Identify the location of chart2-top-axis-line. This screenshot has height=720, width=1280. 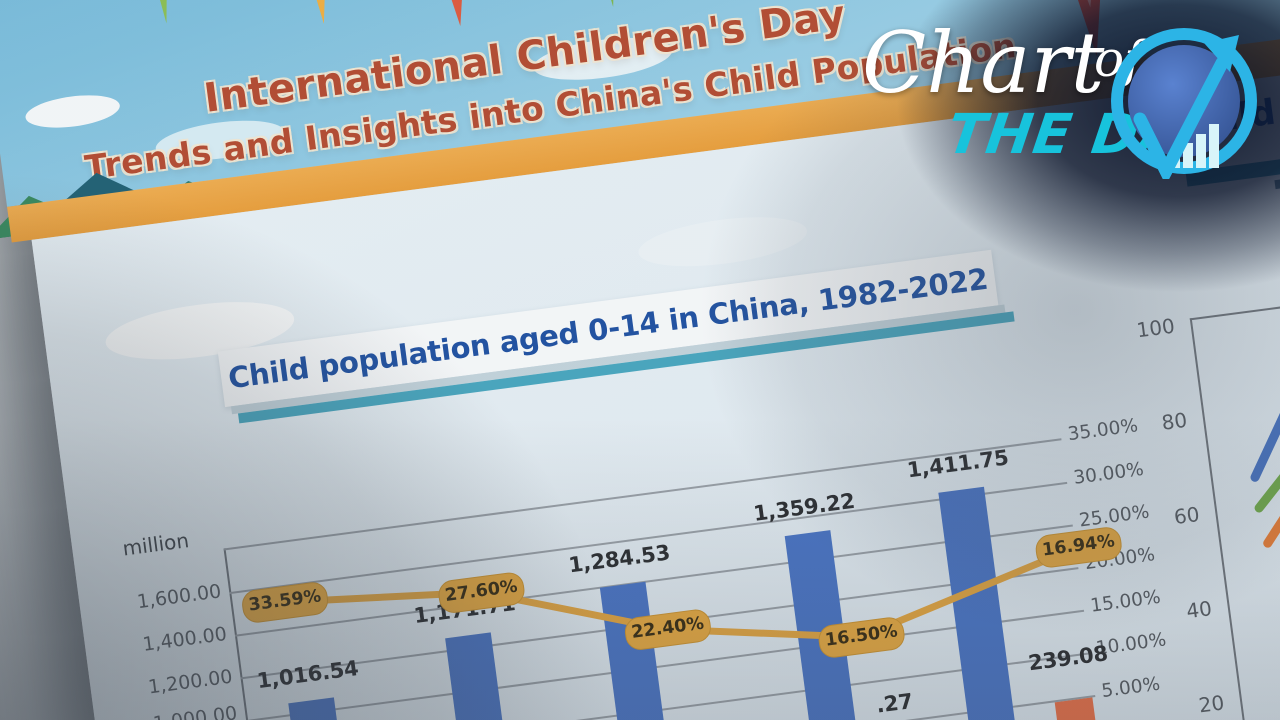
(1234, 287).